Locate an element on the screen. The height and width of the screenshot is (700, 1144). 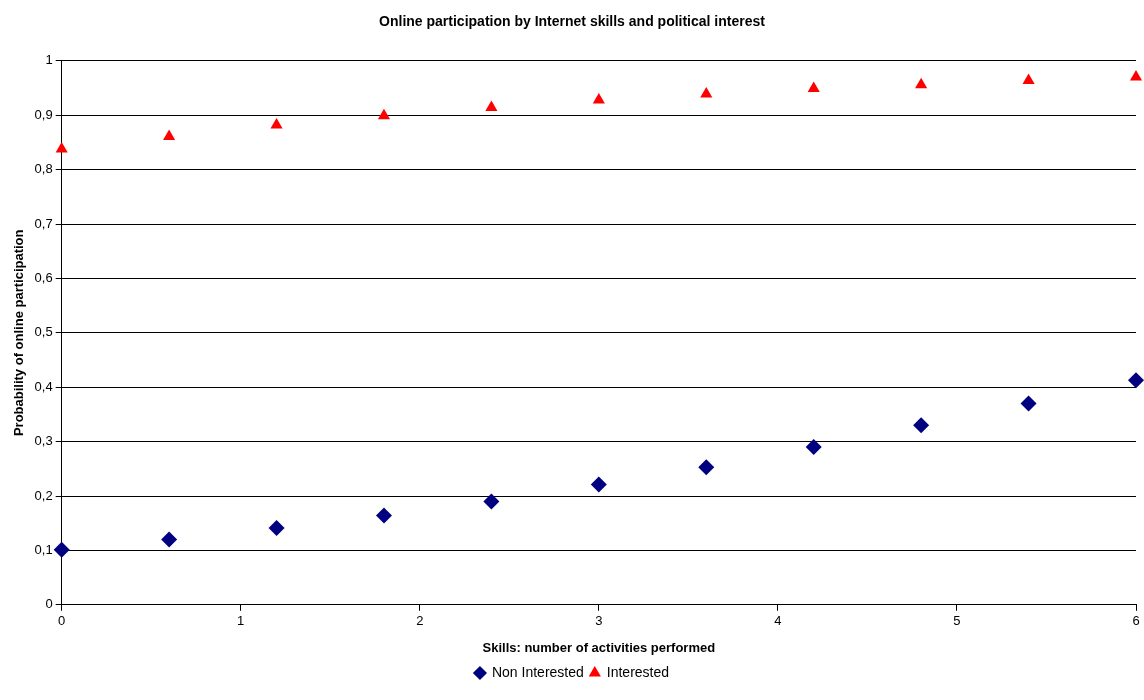
y-tick-label: 1 is located at coordinates (49, 60).